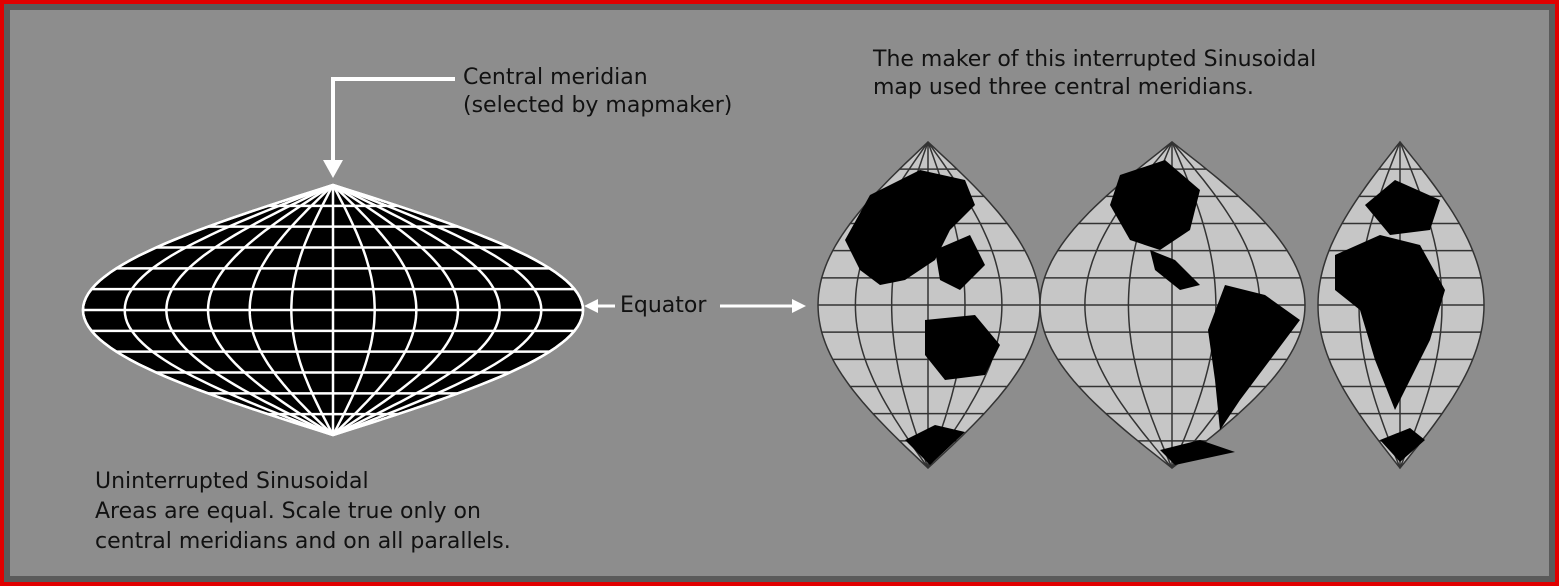 This screenshot has height=586, width=1559. I want to click on callout-text: map used three central meridians., so click(1063, 87).